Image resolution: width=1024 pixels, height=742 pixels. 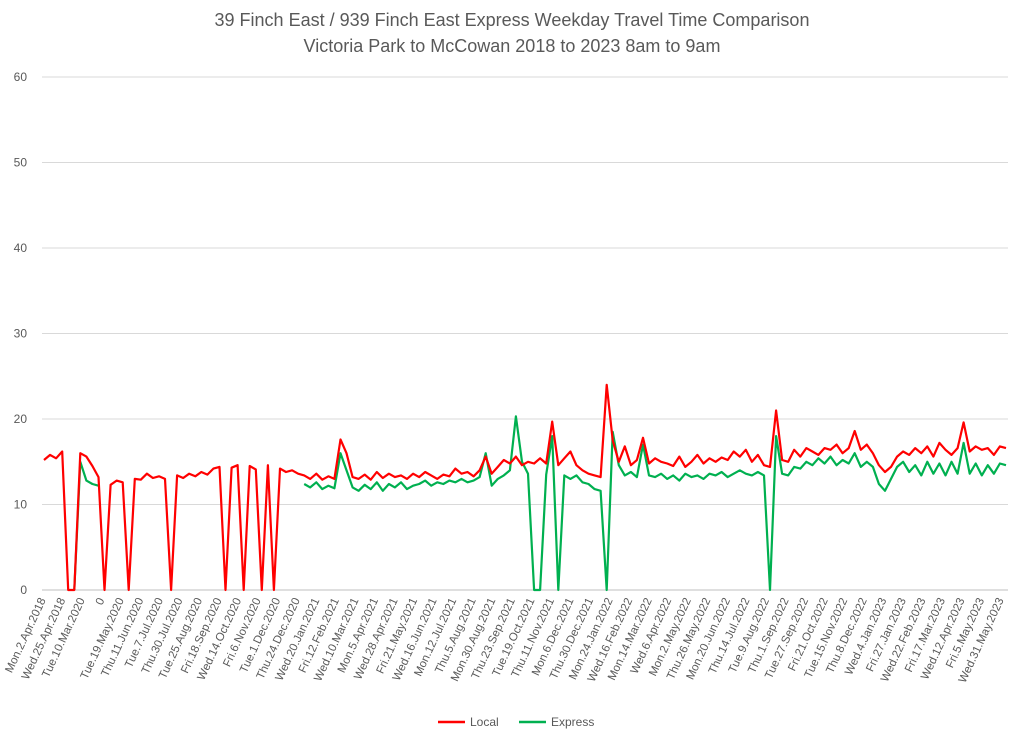 I want to click on legend-label-express: Express, so click(x=572, y=722).